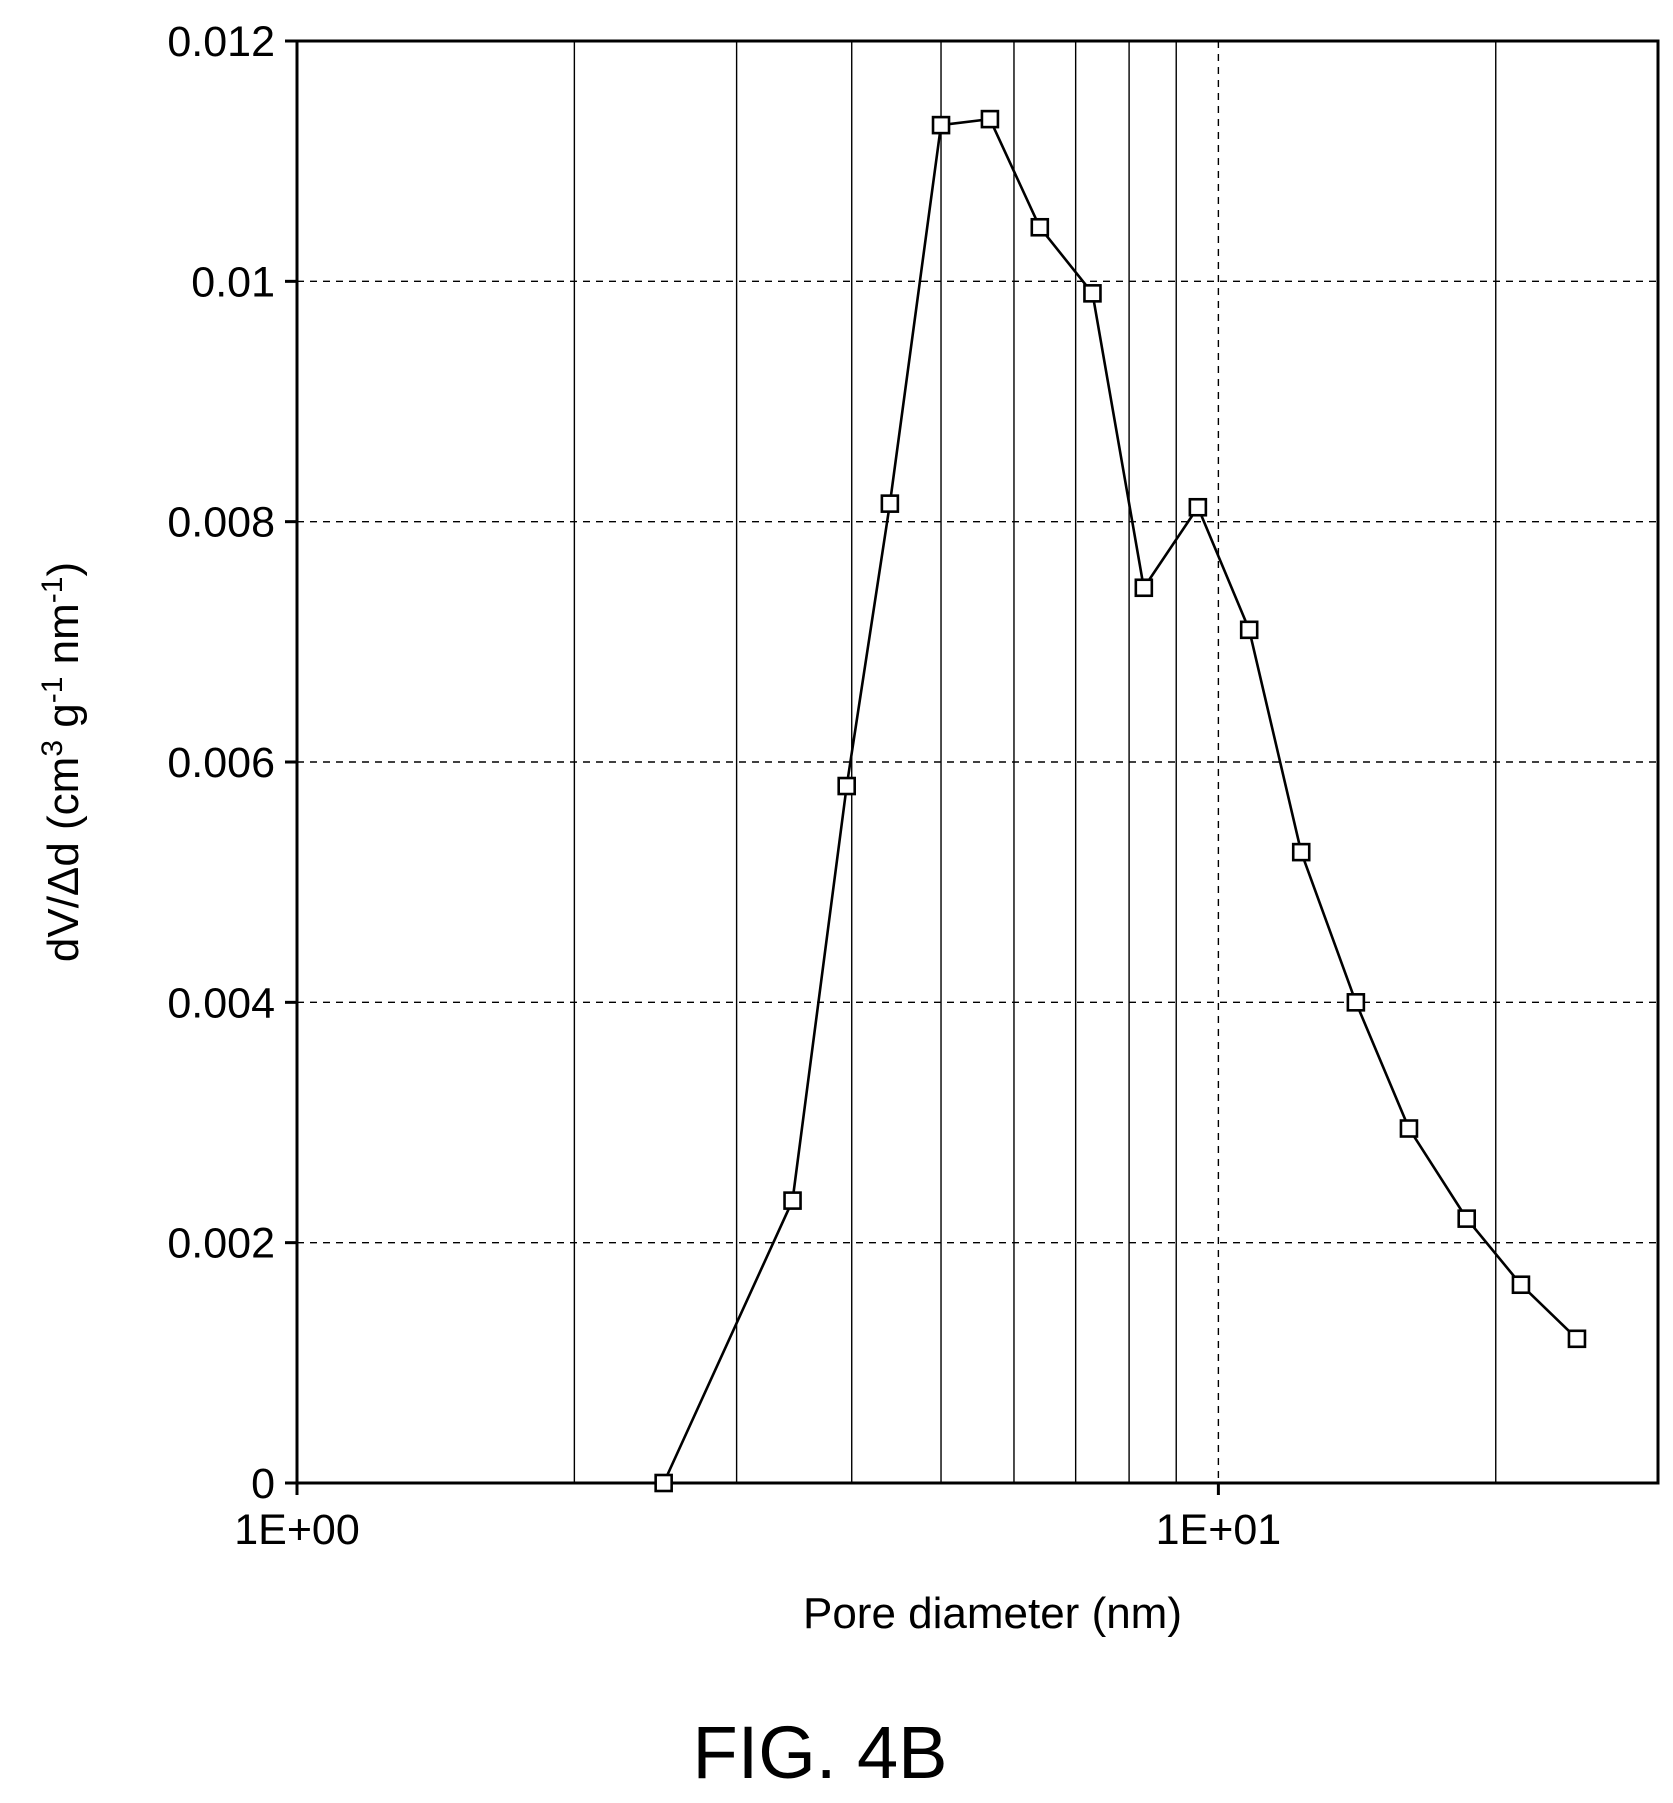  I want to click on y-axis-title: dV/Δd (cm3 g-1 nm-1), so click(62, 762).